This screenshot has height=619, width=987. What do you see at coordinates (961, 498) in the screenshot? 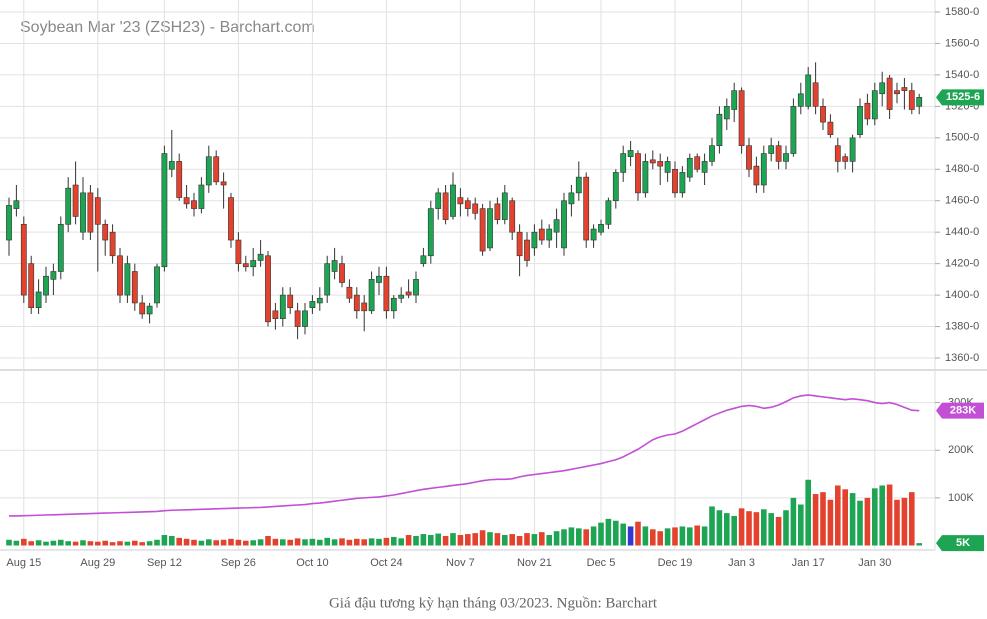
I see `y-tick-label: 100K` at bounding box center [961, 498].